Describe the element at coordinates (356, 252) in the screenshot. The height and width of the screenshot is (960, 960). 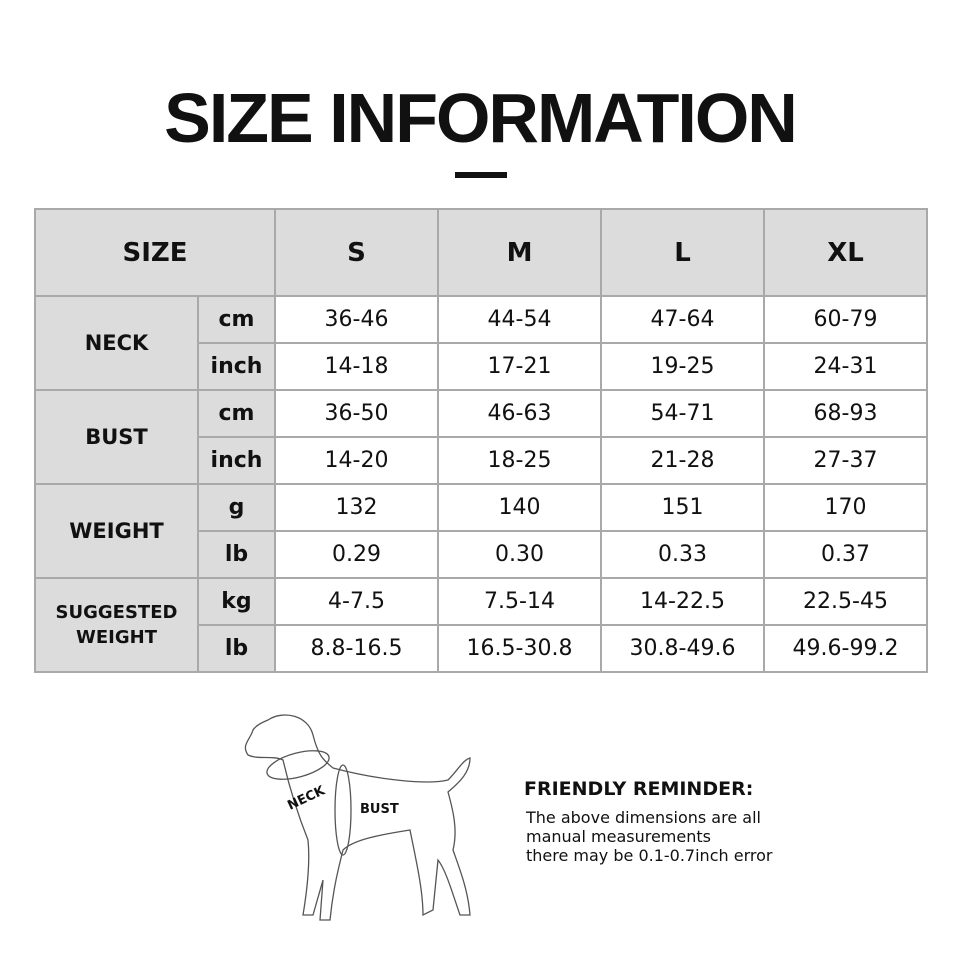
I see `size-s: S` at that location.